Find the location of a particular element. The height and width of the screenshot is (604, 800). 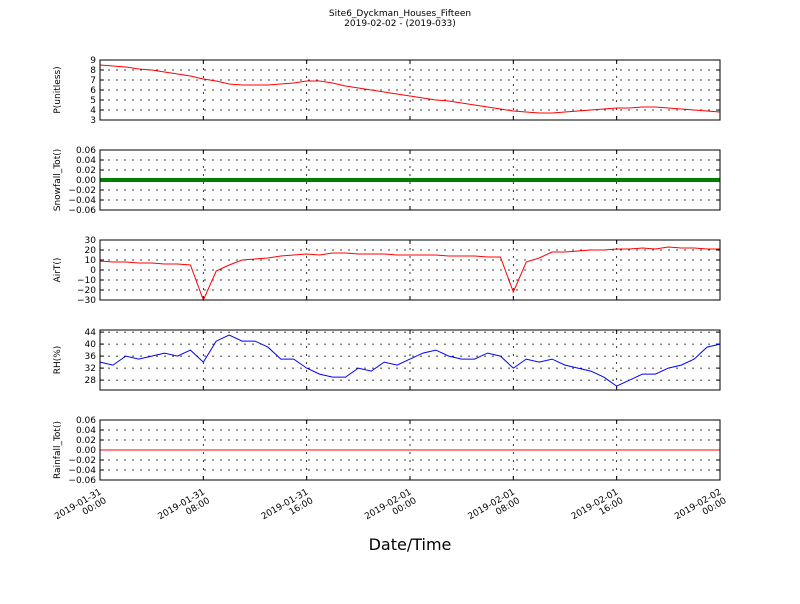

y-tick-label: 36 is located at coordinates (91, 357).